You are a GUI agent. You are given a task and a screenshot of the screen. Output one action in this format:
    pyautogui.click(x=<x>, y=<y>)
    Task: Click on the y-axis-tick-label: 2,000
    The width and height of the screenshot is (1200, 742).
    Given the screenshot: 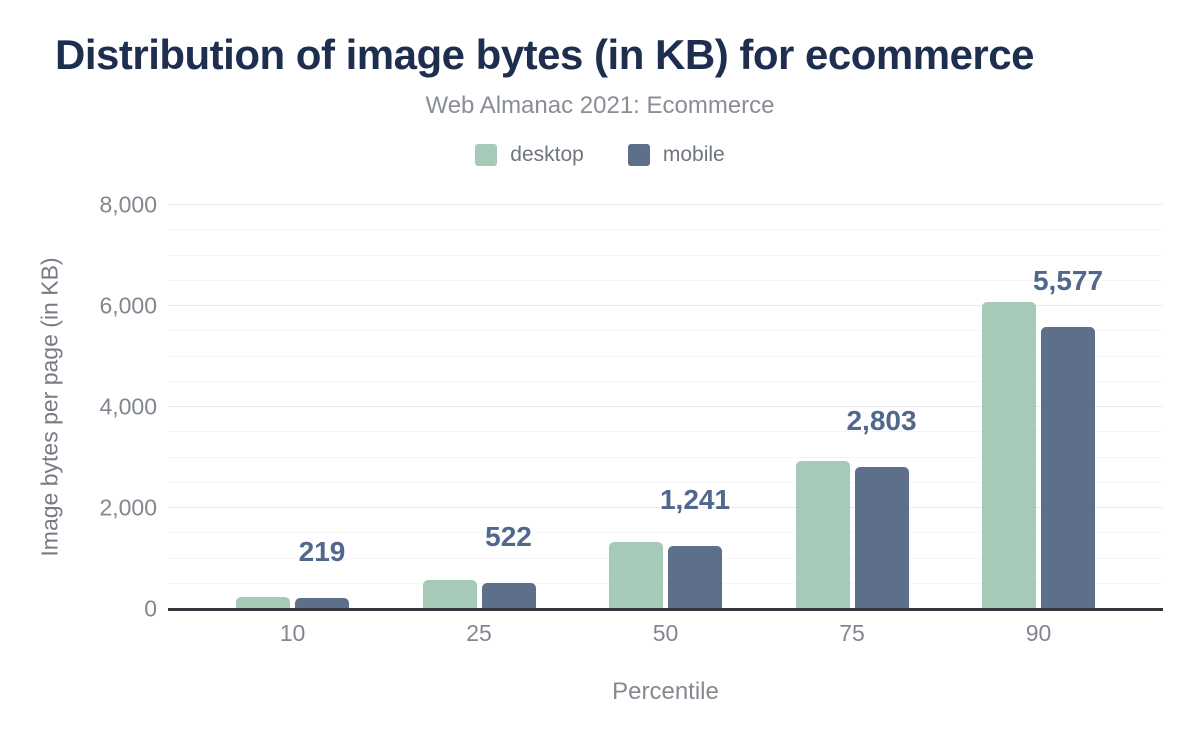 What is the action you would take?
    pyautogui.click(x=128, y=507)
    